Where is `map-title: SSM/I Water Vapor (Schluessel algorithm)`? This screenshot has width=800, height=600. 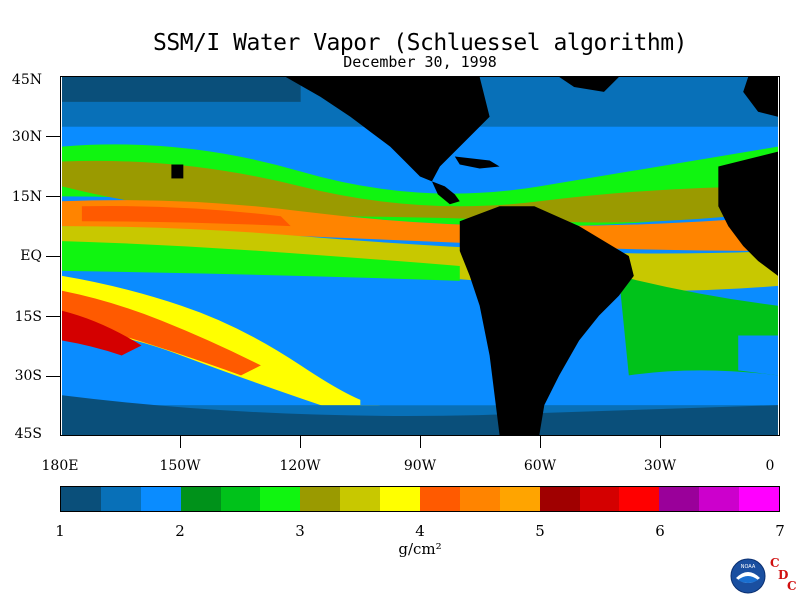
map-title: SSM/I Water Vapor (Schluessel algorithm) is located at coordinates (420, 43).